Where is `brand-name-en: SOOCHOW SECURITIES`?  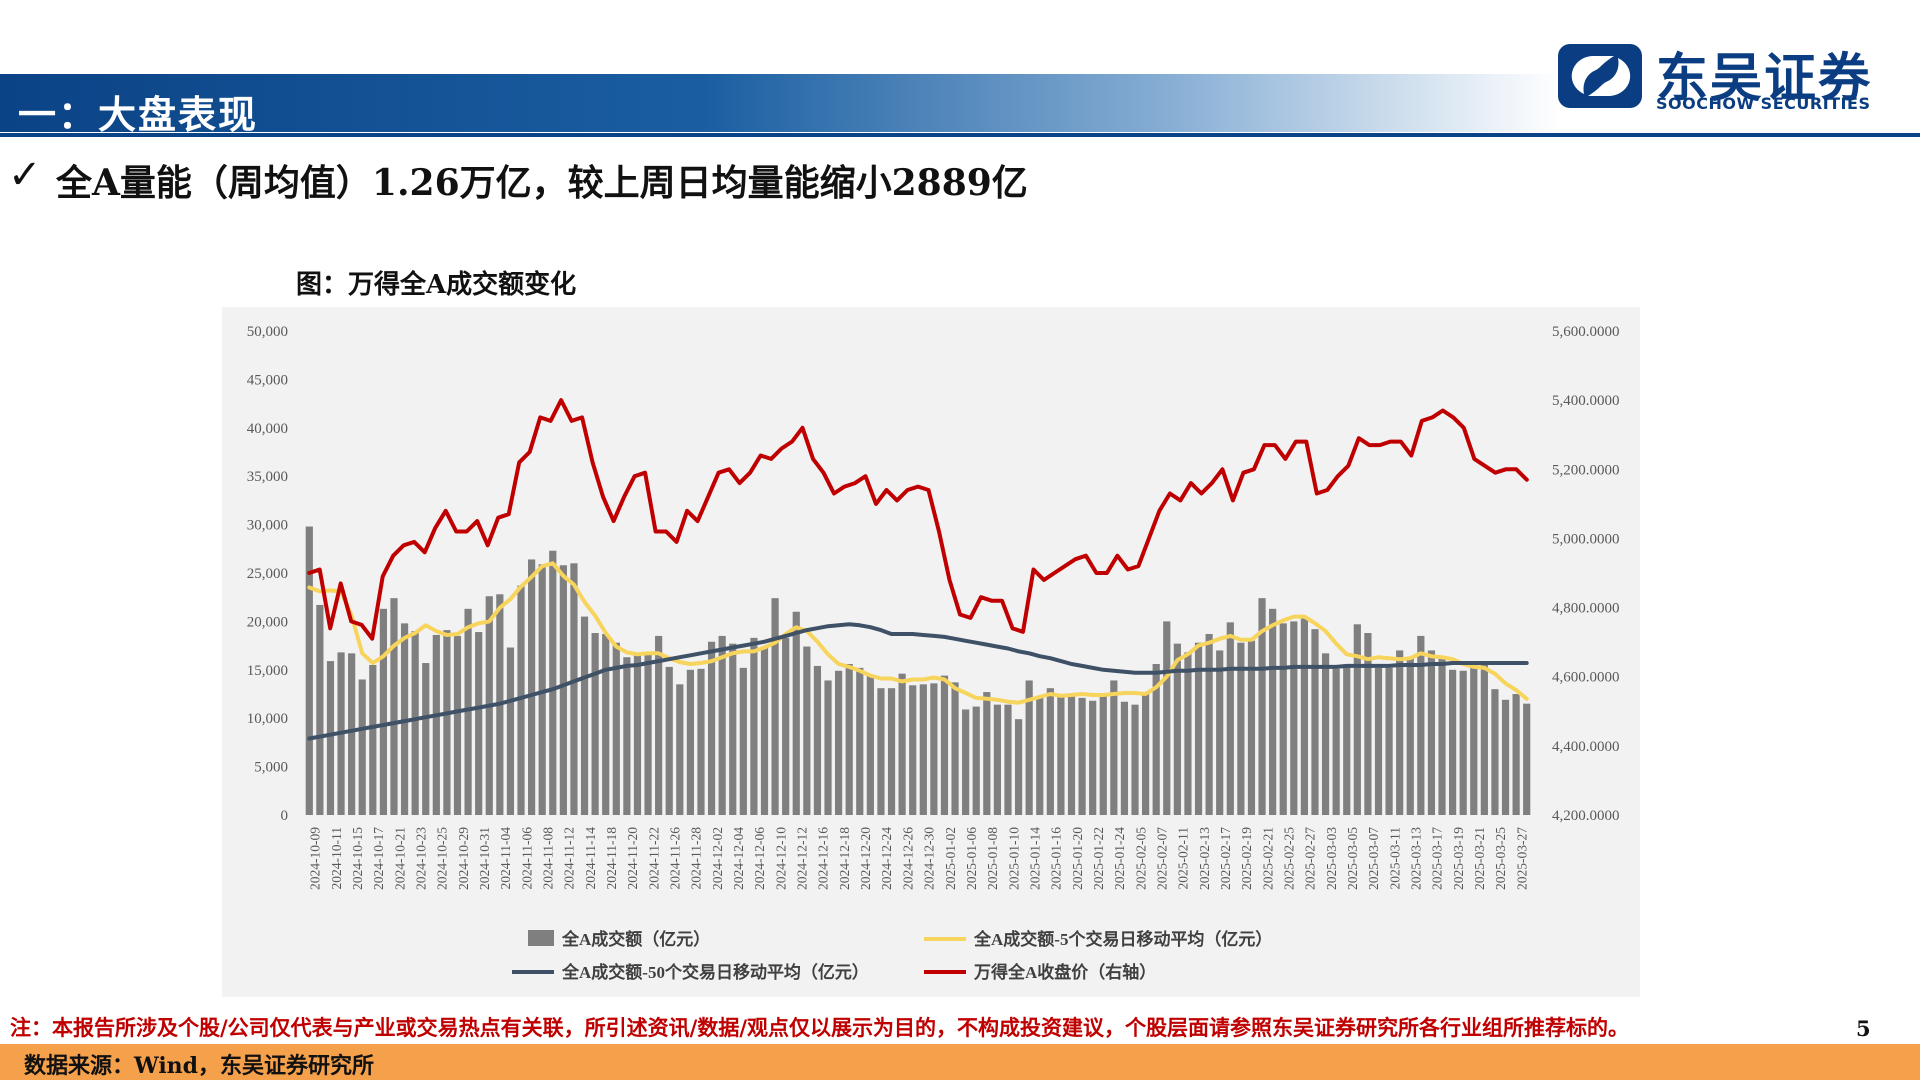 brand-name-en: SOOCHOW SECURITIES is located at coordinates (1763, 103).